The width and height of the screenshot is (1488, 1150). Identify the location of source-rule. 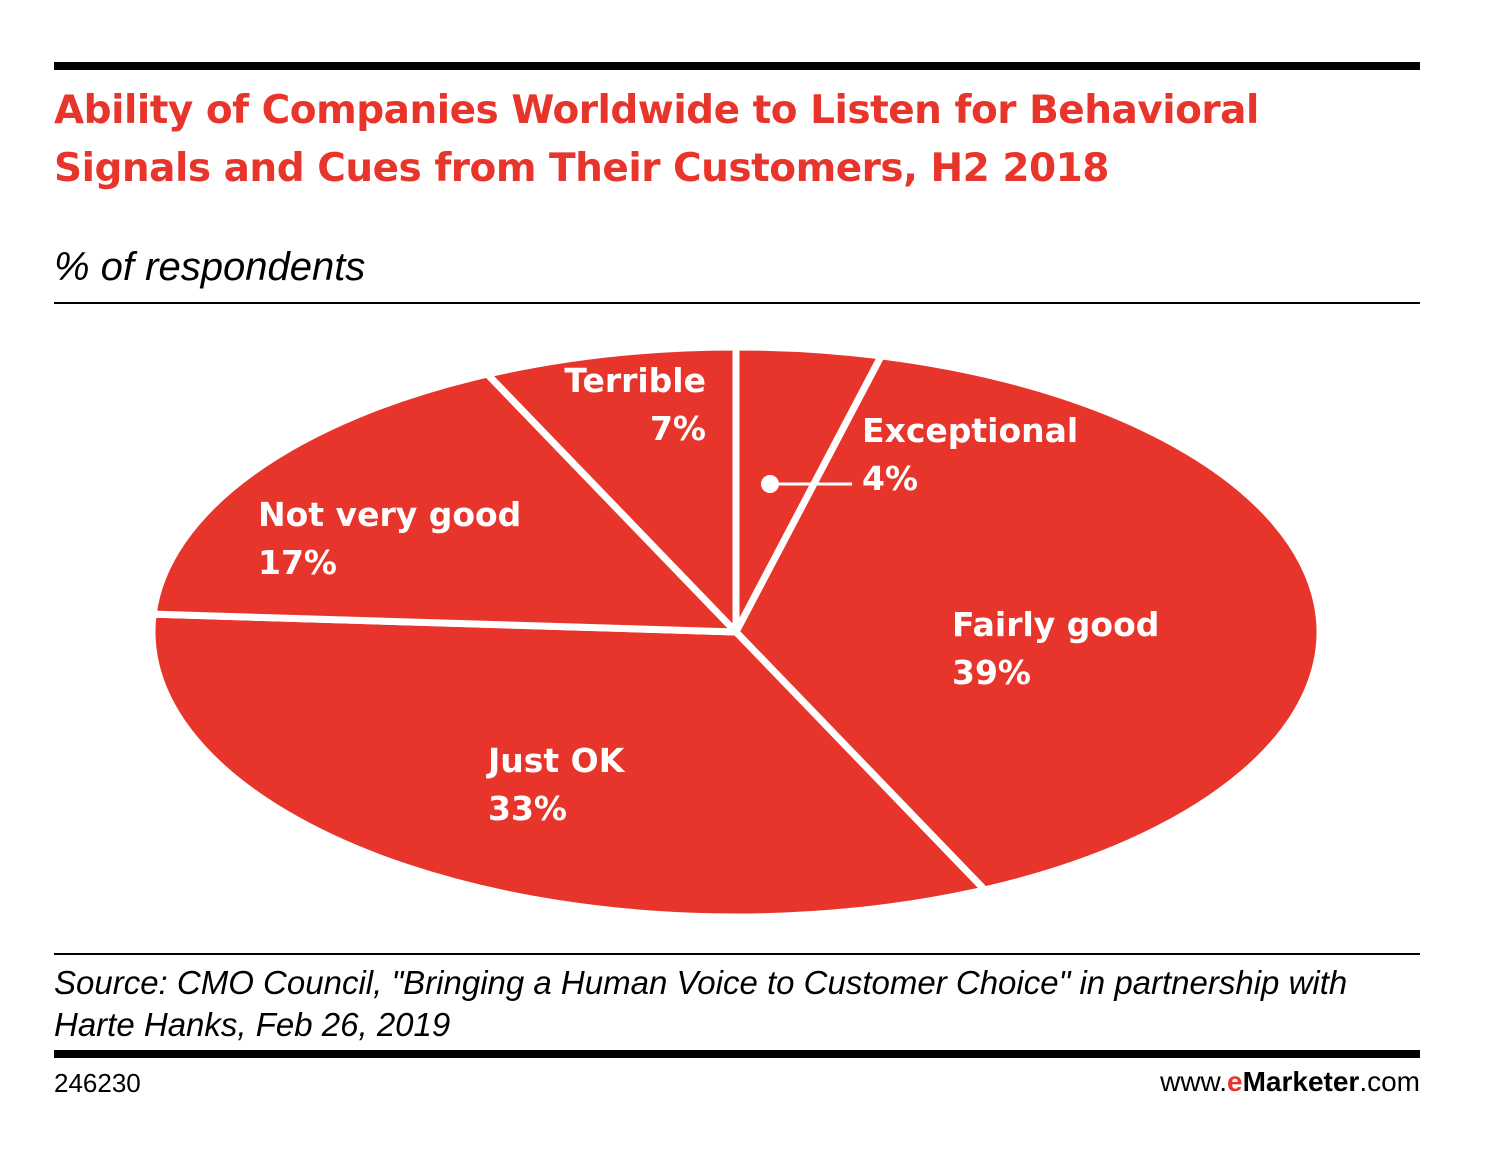
(737, 954).